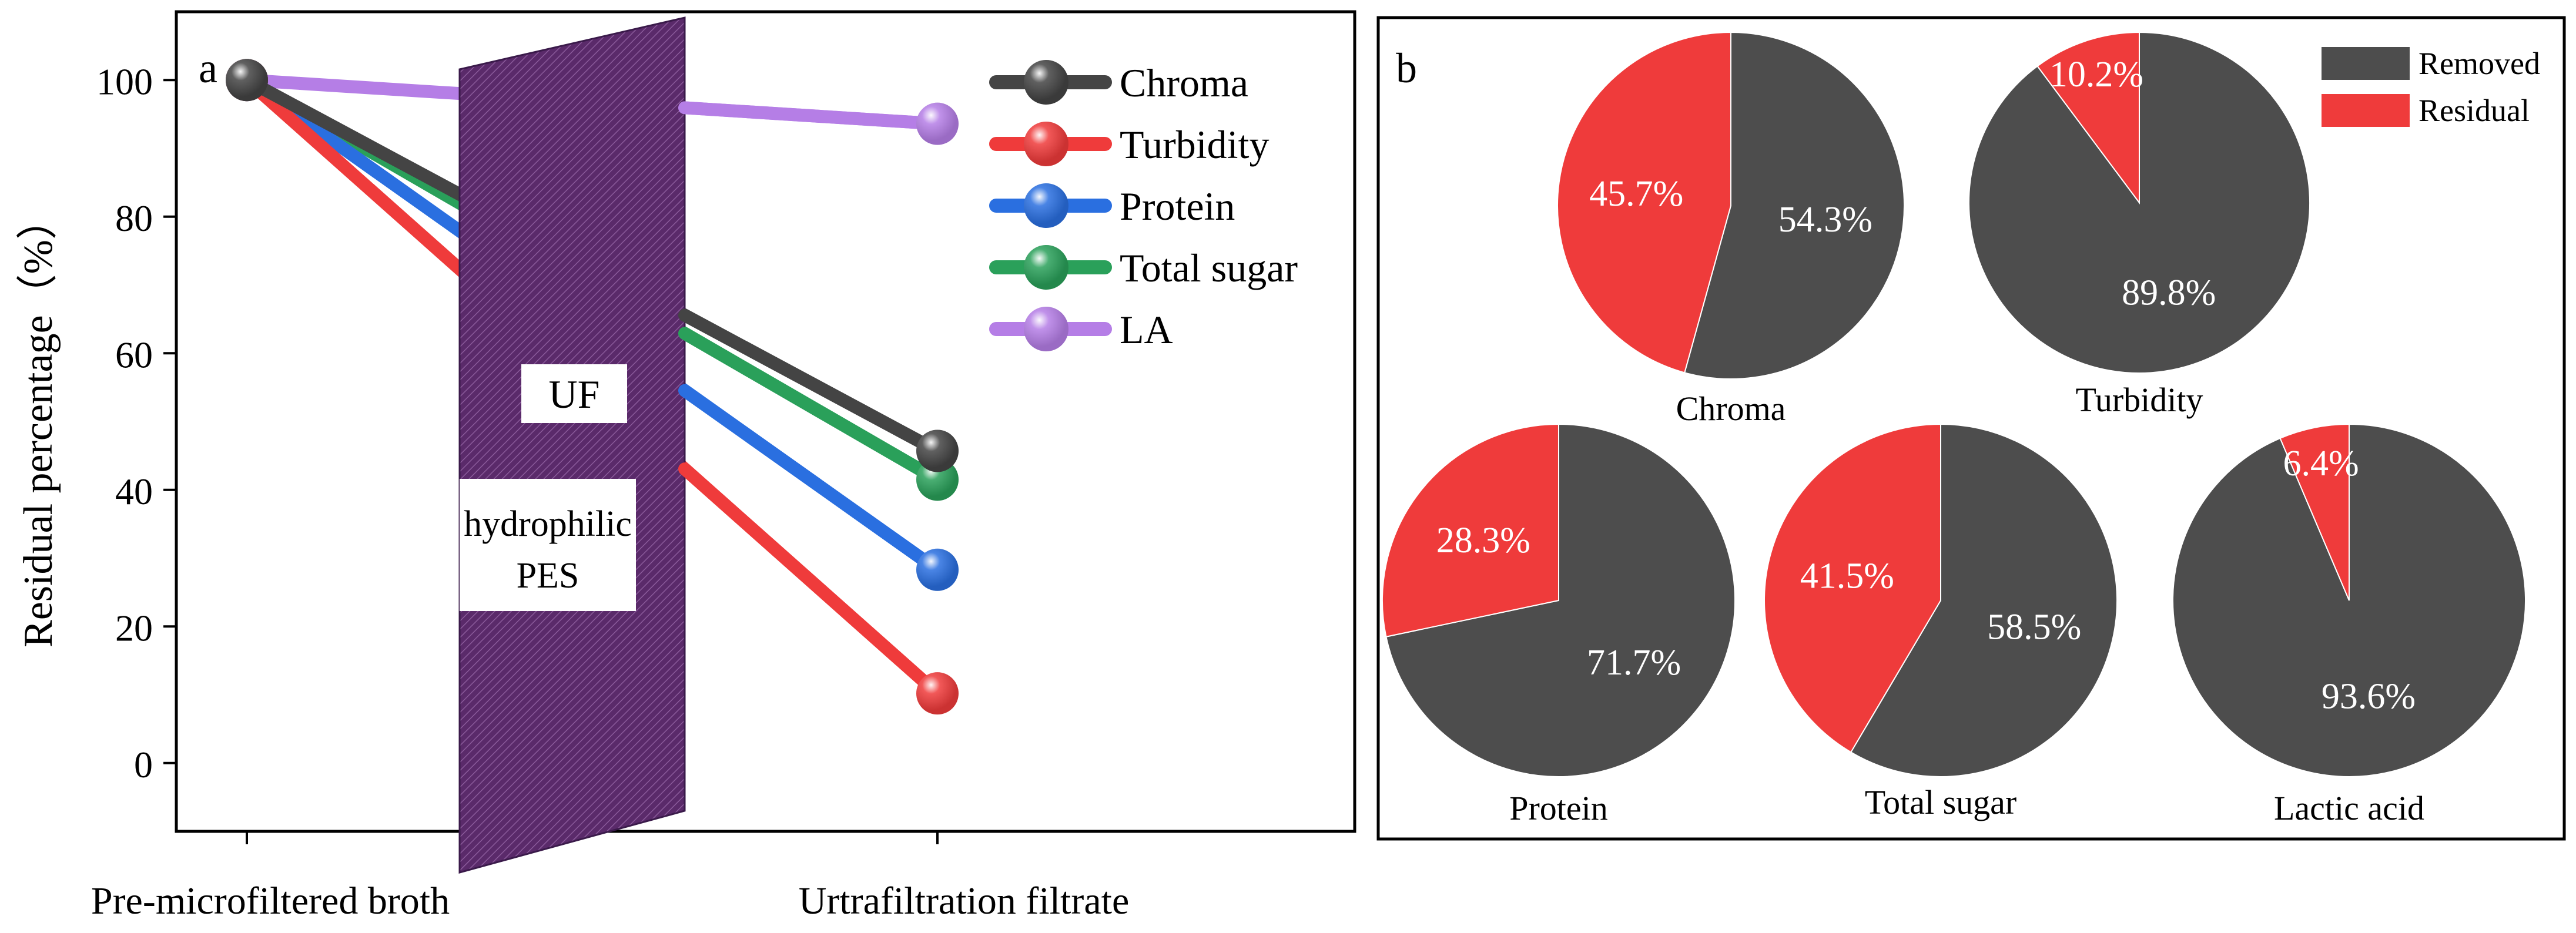 The height and width of the screenshot is (933, 2576). I want to click on pie-label-removed: 71.7%, so click(1634, 663).